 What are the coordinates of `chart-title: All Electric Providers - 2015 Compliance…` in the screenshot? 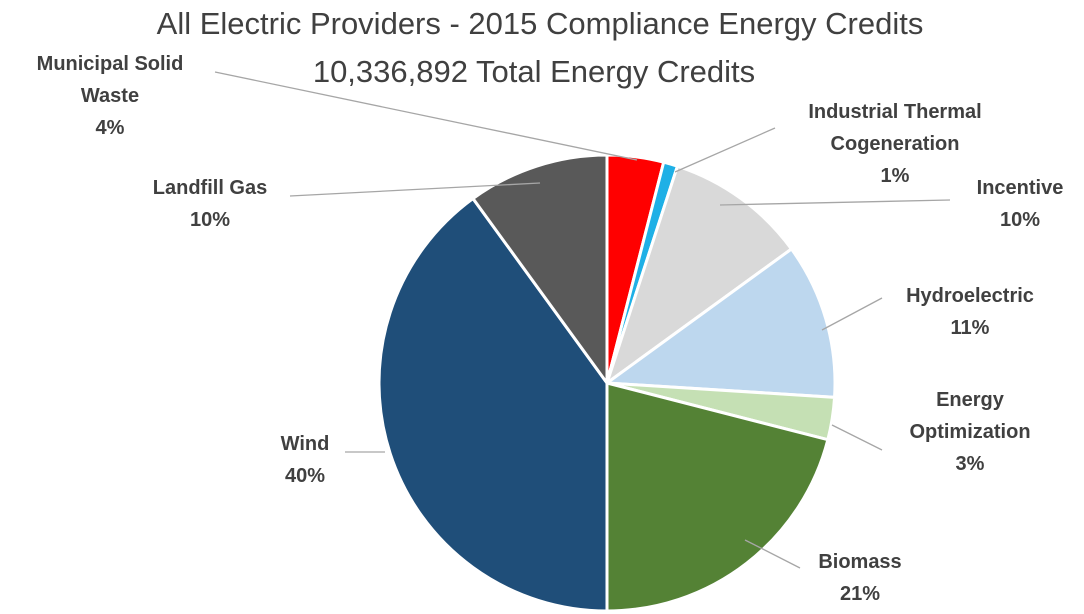 It's located at (540, 23).